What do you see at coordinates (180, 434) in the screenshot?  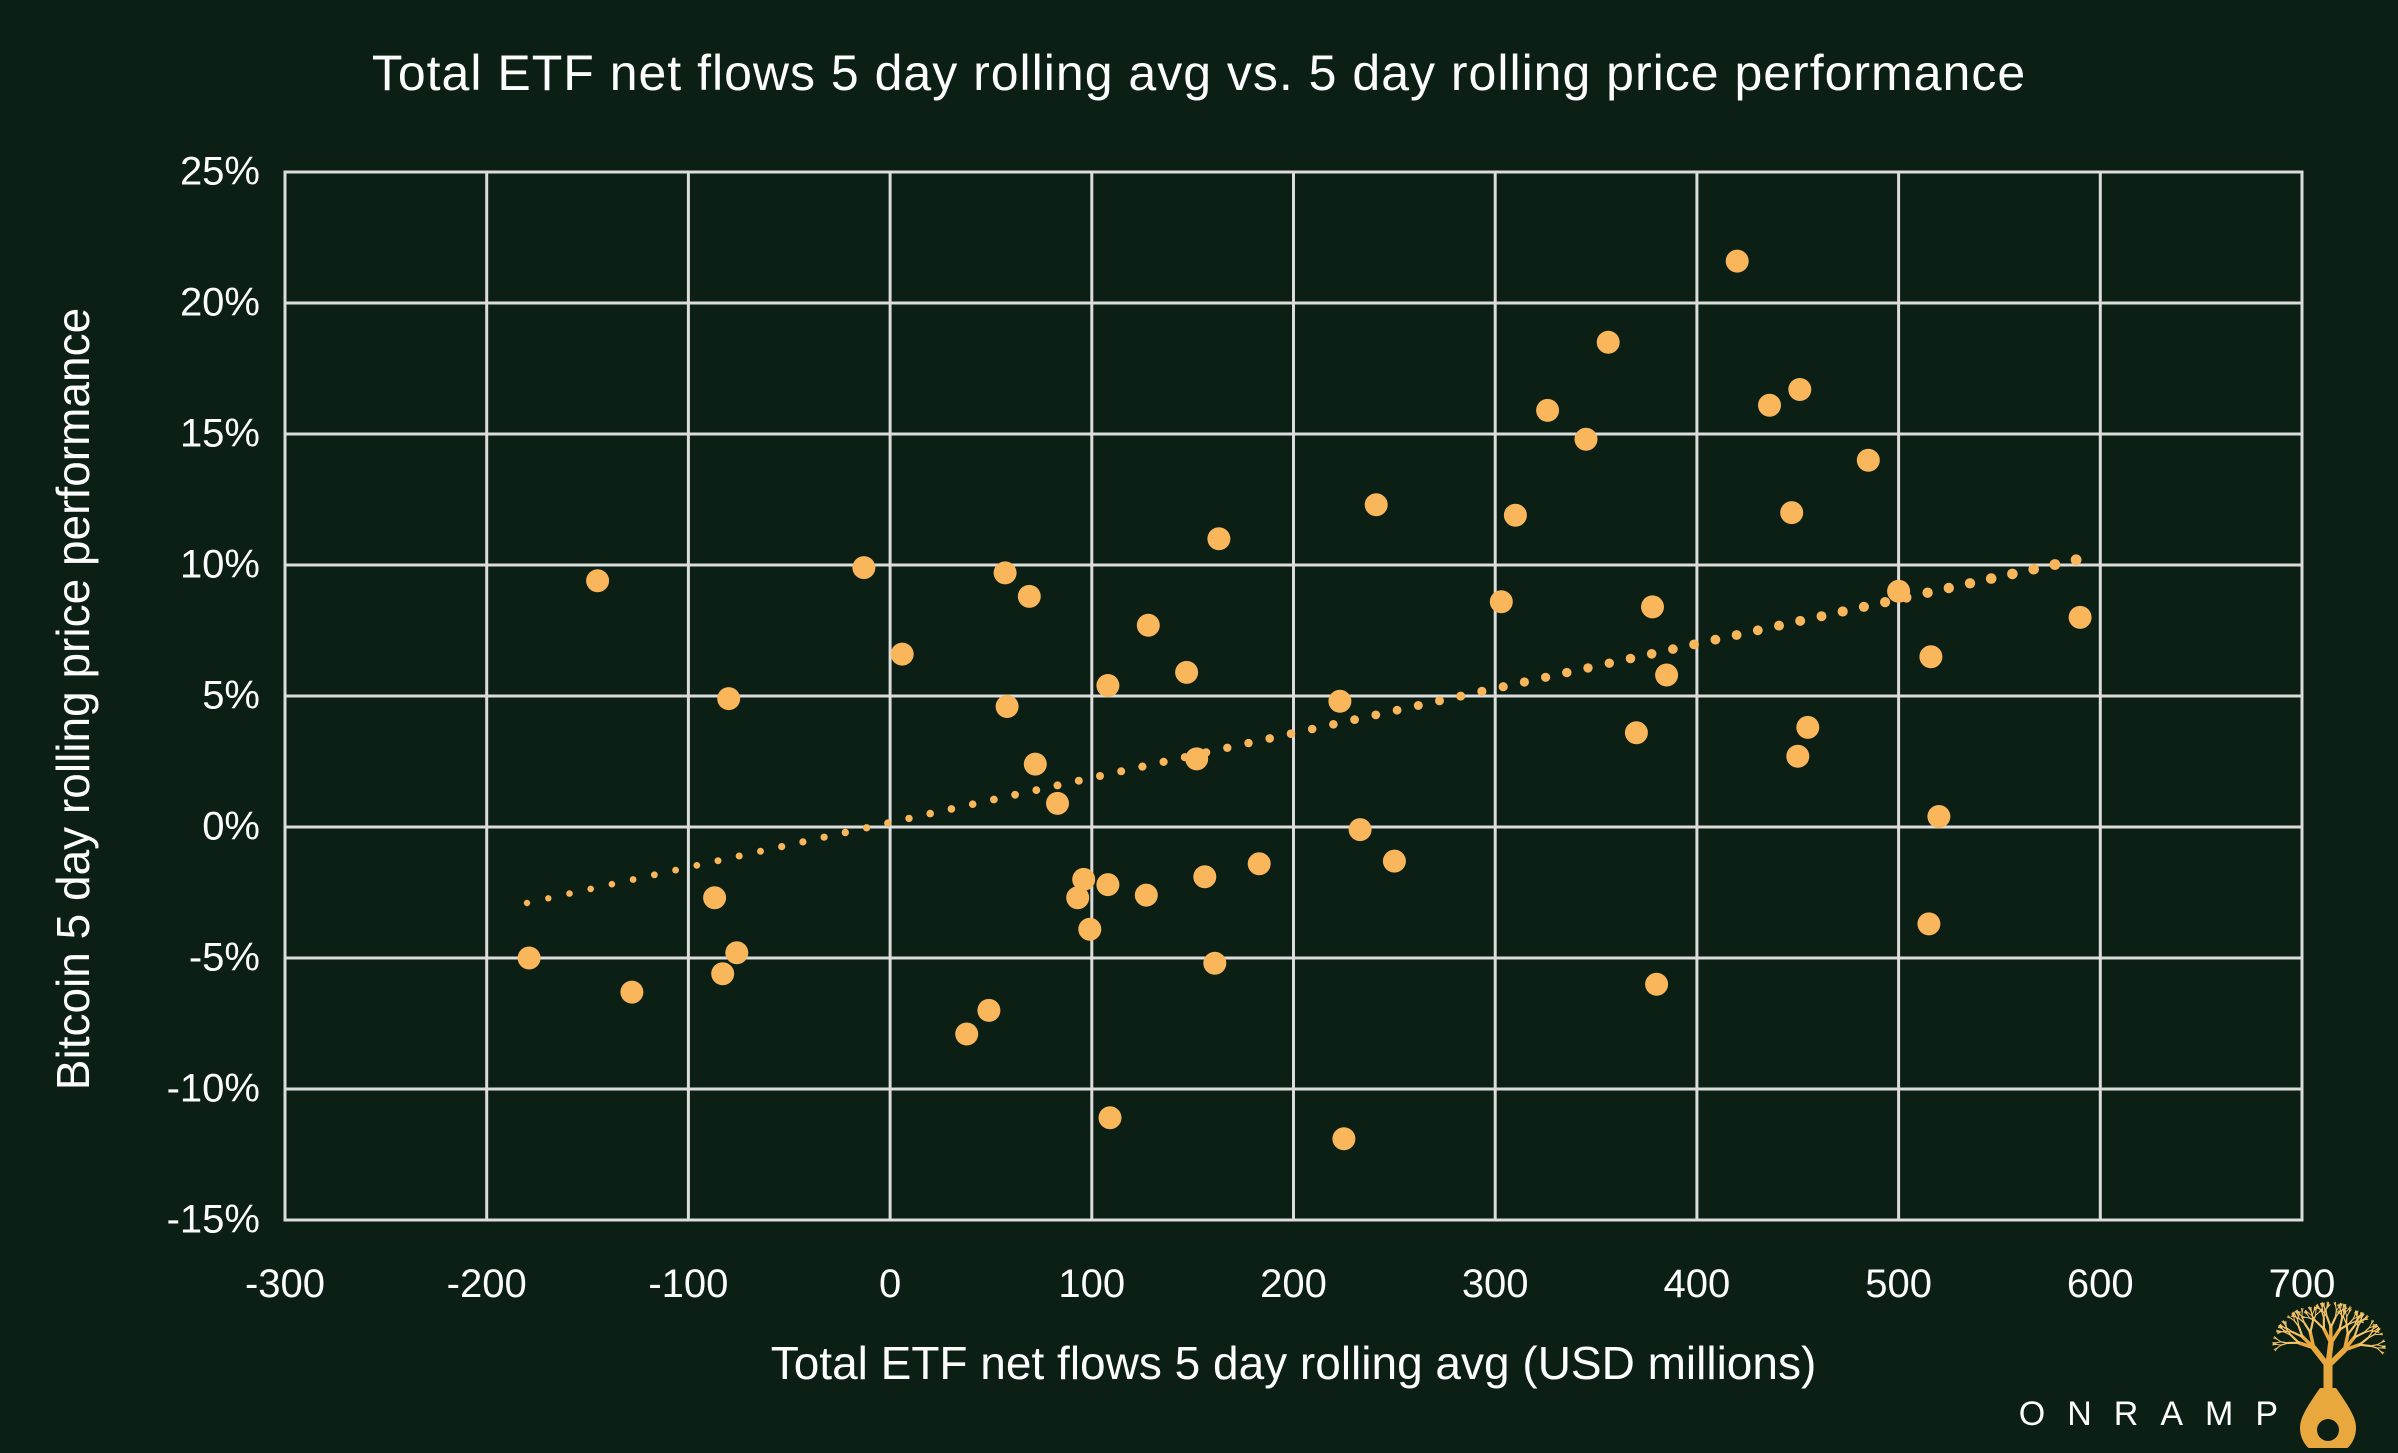 I see `y-tick-label: 15%` at bounding box center [180, 434].